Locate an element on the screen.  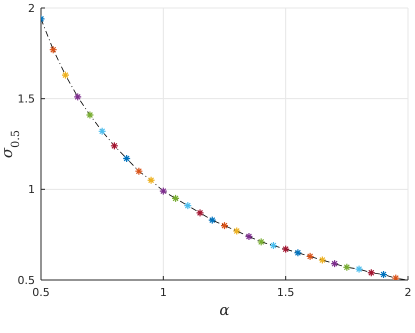
y-tick-label: 0.5 is located at coordinates (26, 280).